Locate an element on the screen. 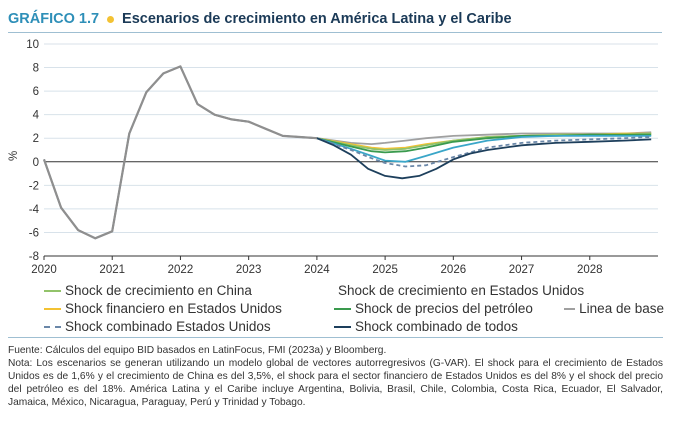  header-dot-icon is located at coordinates (111, 19).